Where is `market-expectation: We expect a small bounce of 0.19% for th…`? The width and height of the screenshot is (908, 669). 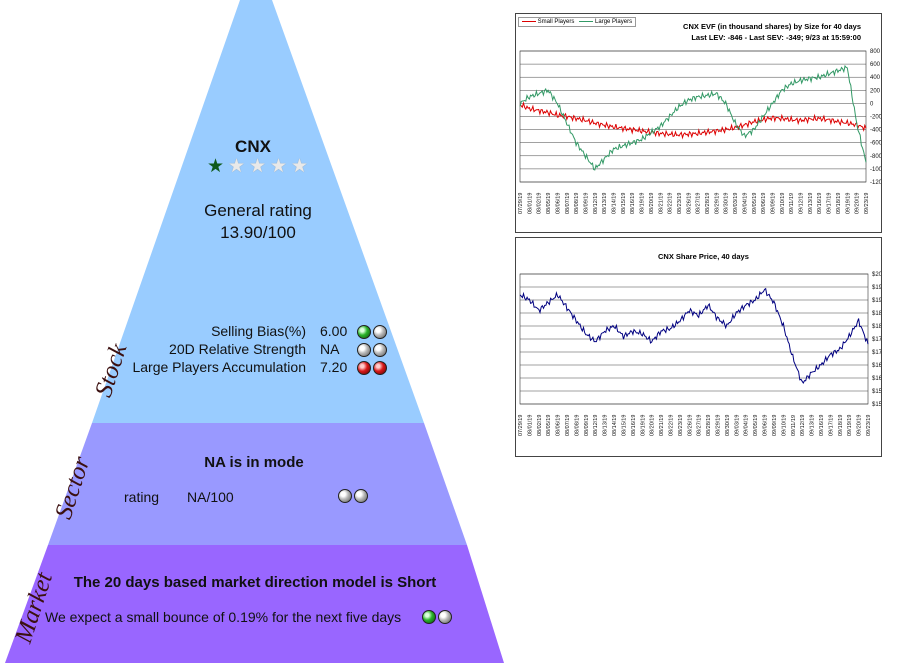
market-expectation: We expect a small bounce of 0.19% for th… is located at coordinates (223, 617).